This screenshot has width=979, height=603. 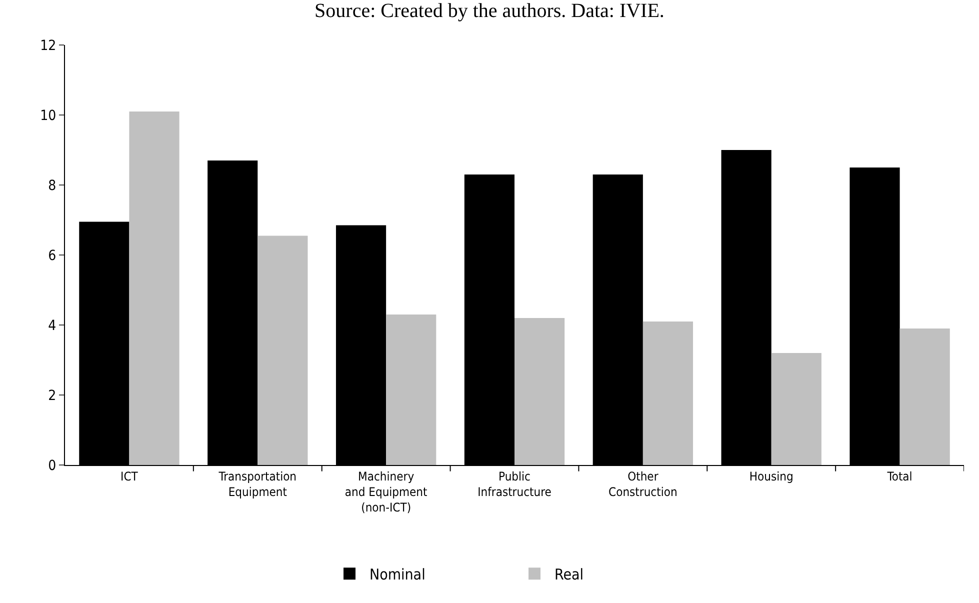 What do you see at coordinates (48, 116) in the screenshot?
I see `y-tick-label: 10` at bounding box center [48, 116].